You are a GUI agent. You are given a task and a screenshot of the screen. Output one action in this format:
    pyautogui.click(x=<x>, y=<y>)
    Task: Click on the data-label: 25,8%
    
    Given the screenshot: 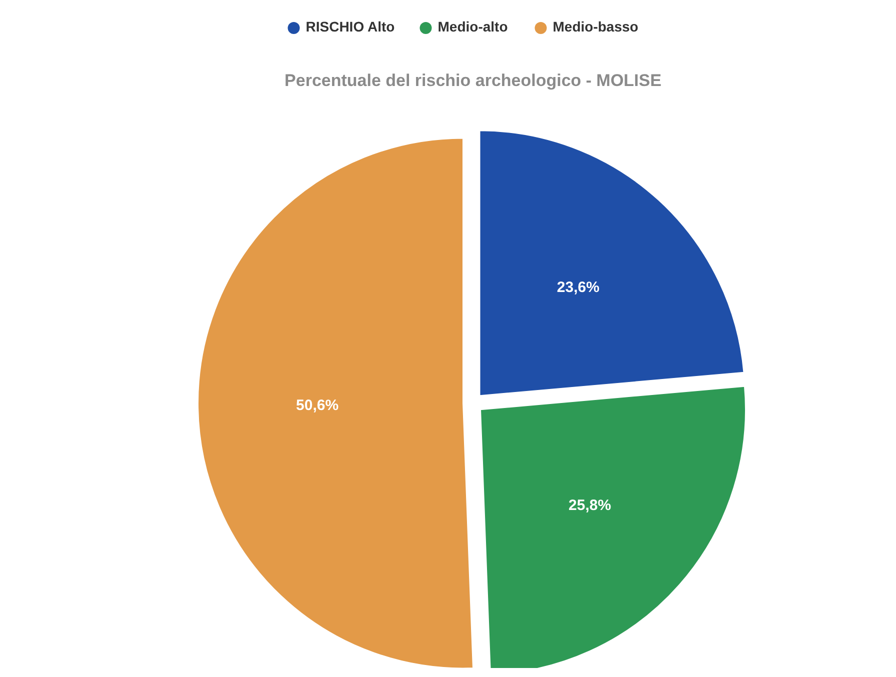 What is the action you would take?
    pyautogui.click(x=590, y=505)
    